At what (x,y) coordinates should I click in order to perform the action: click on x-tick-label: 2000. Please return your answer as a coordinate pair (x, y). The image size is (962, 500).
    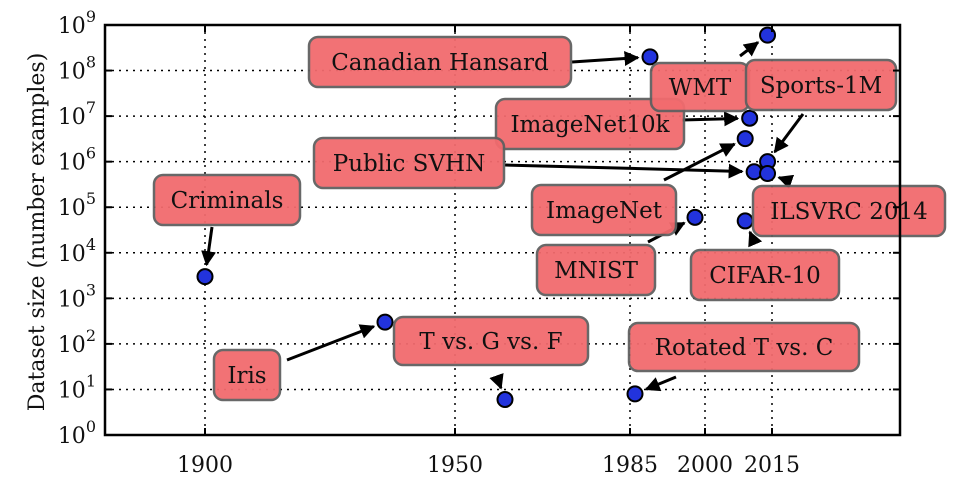
    Looking at the image, I should click on (705, 465).